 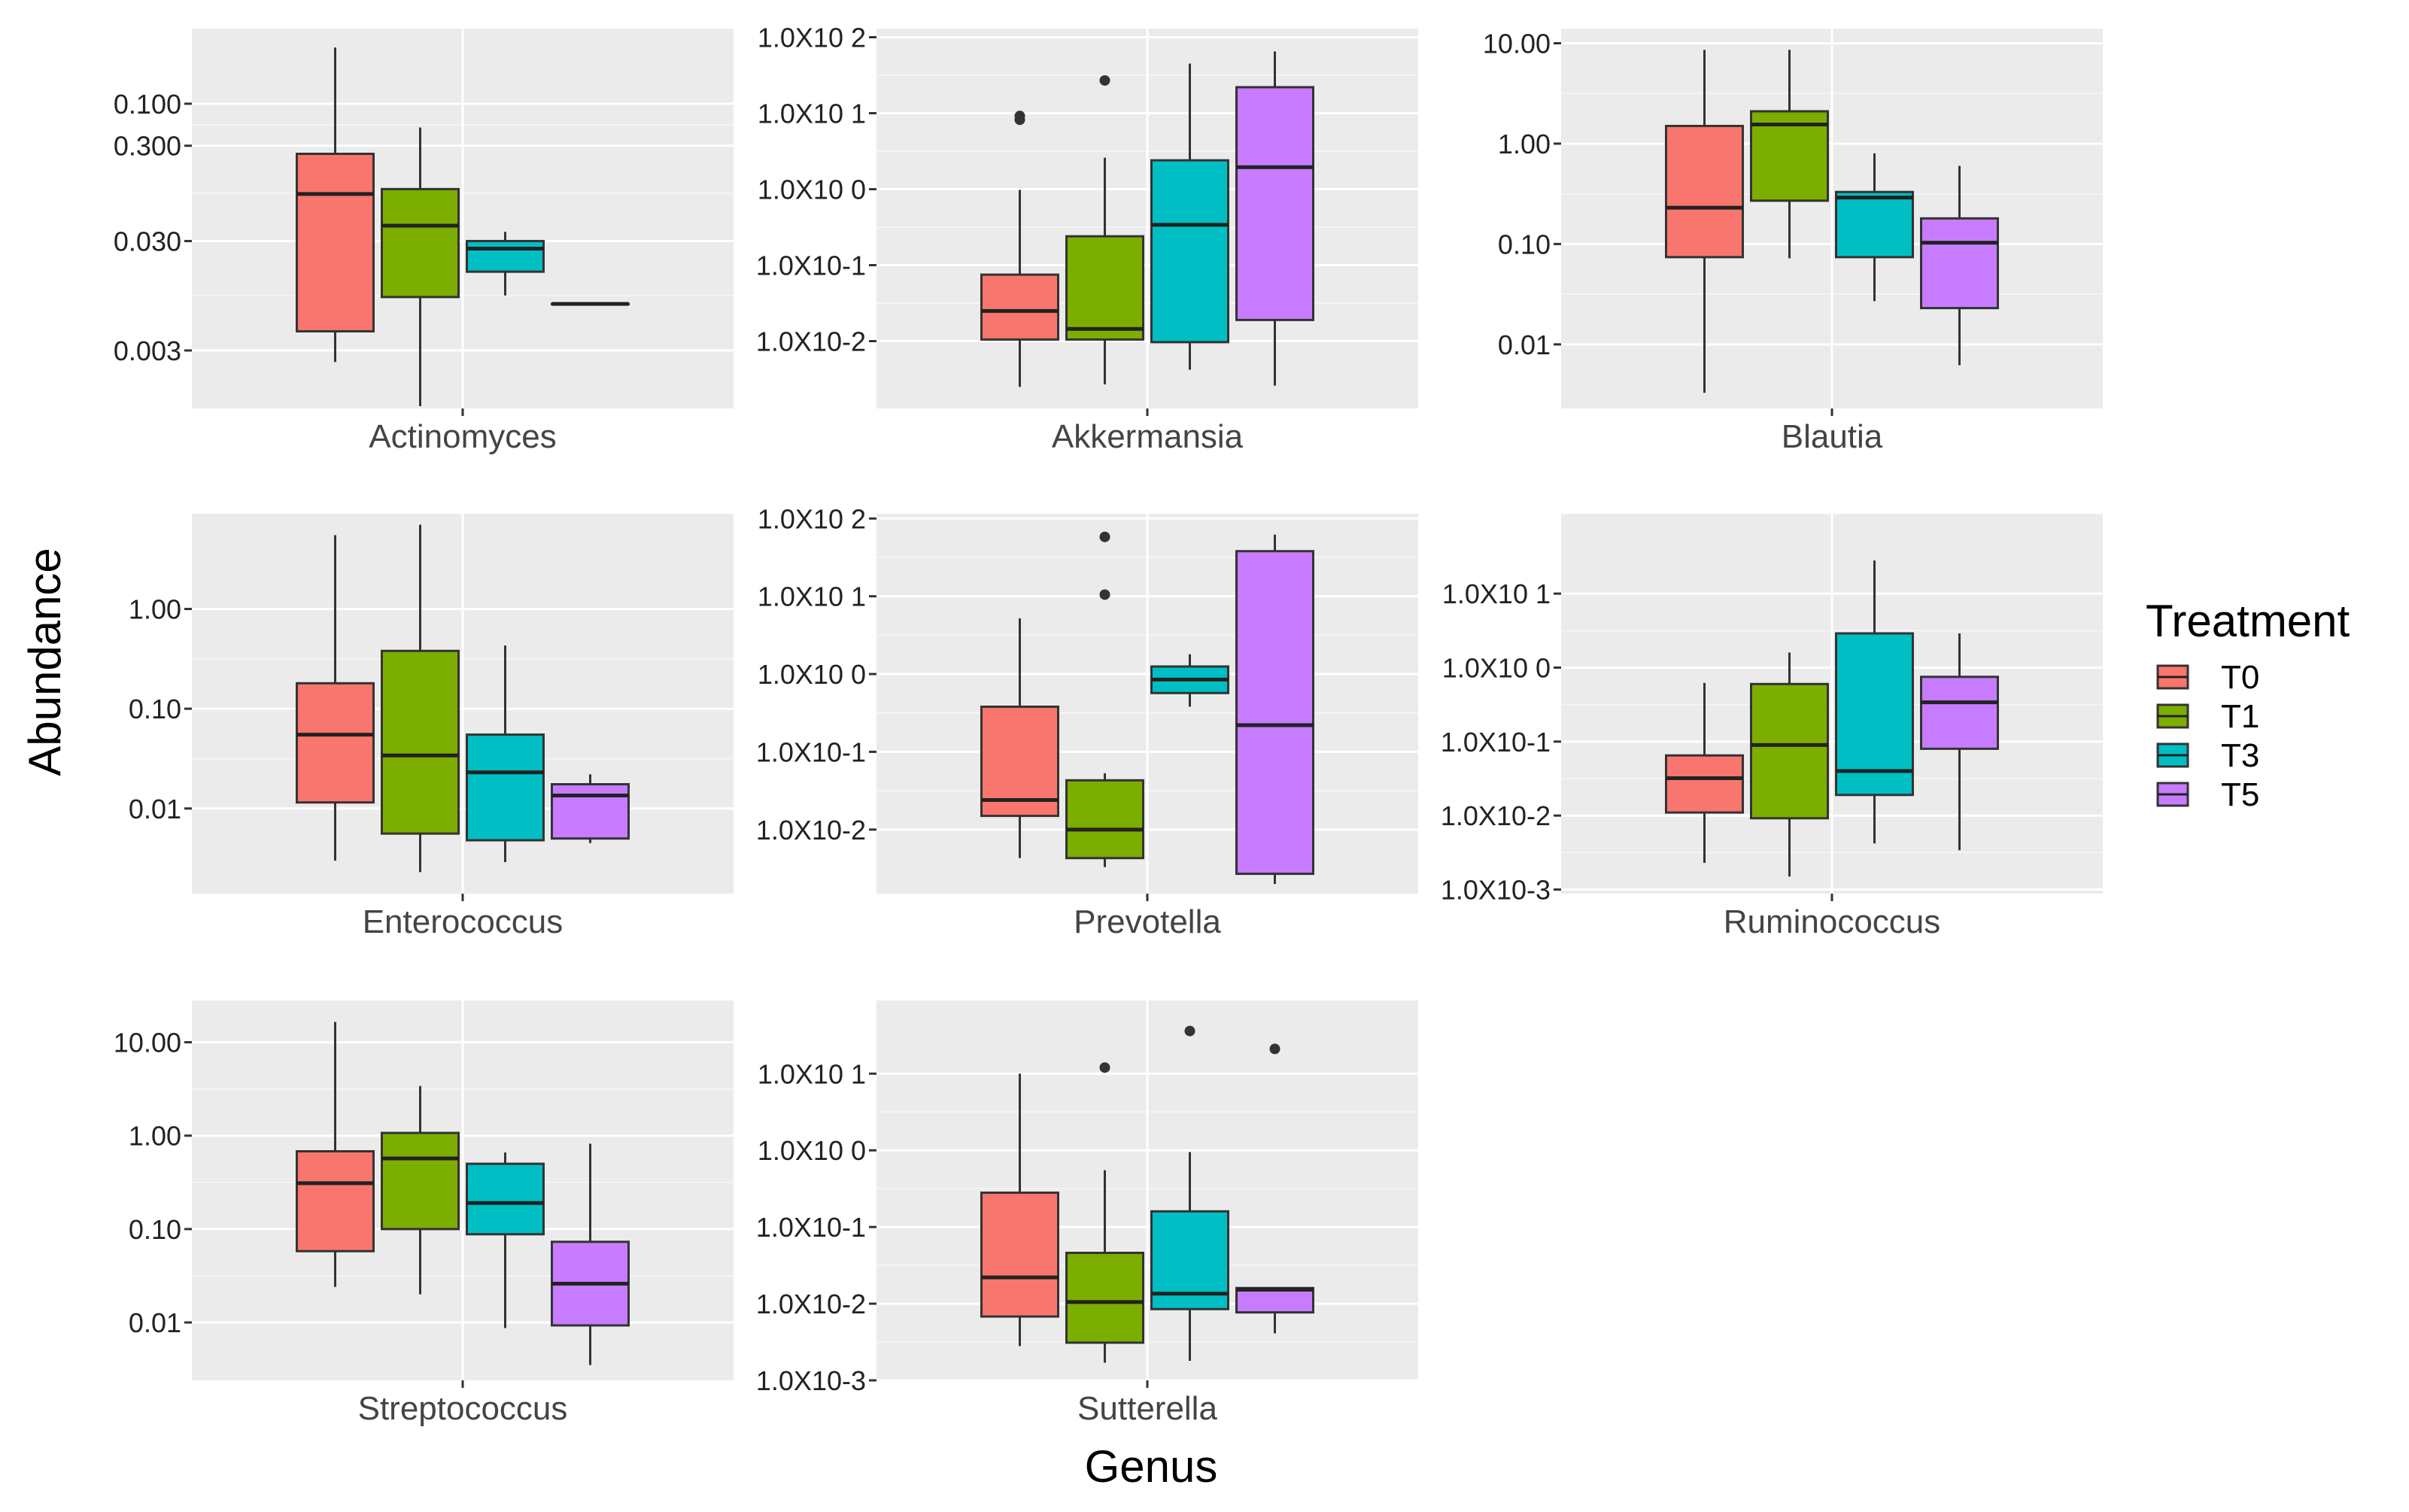 I want to click on y-tick-label: 0.100, so click(x=147, y=104).